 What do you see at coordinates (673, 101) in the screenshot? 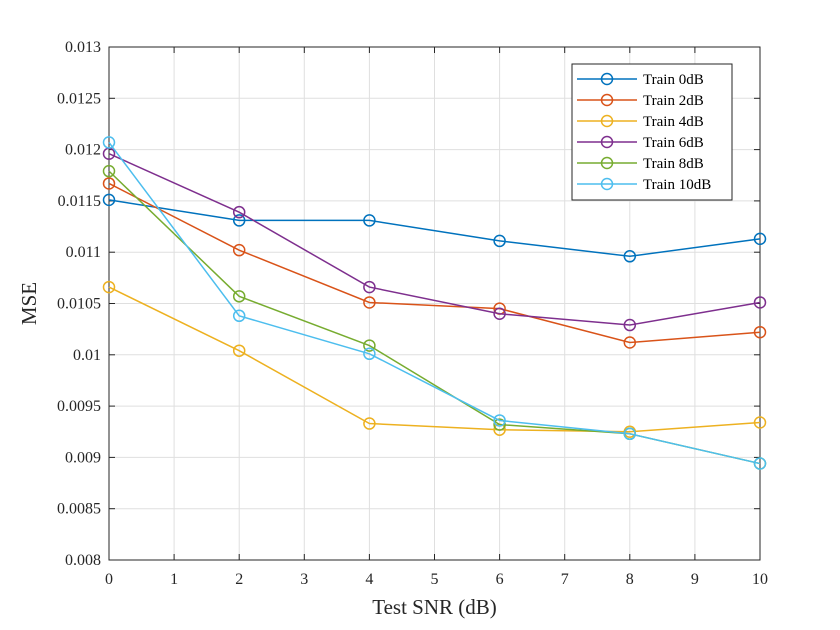
I see `legend-label: Train 2dB` at bounding box center [673, 101].